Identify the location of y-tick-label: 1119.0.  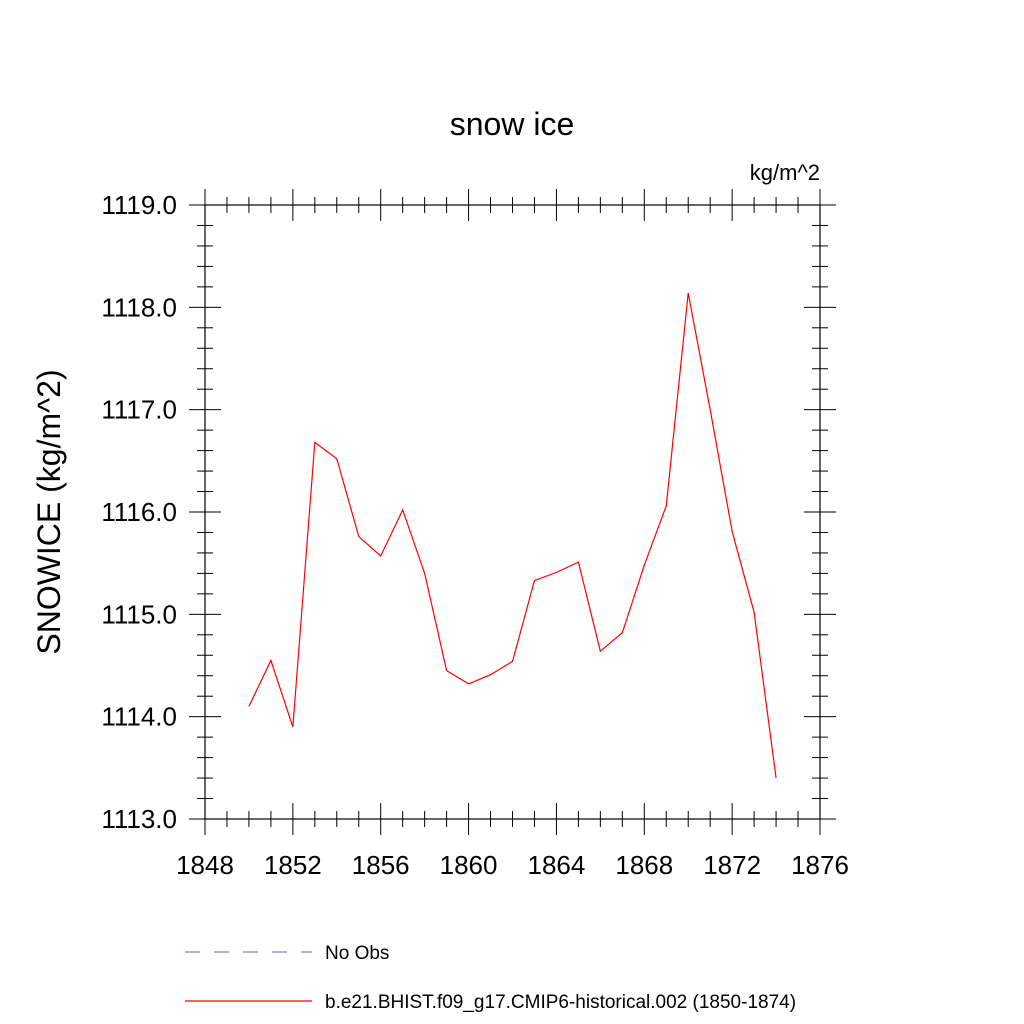
(139, 205).